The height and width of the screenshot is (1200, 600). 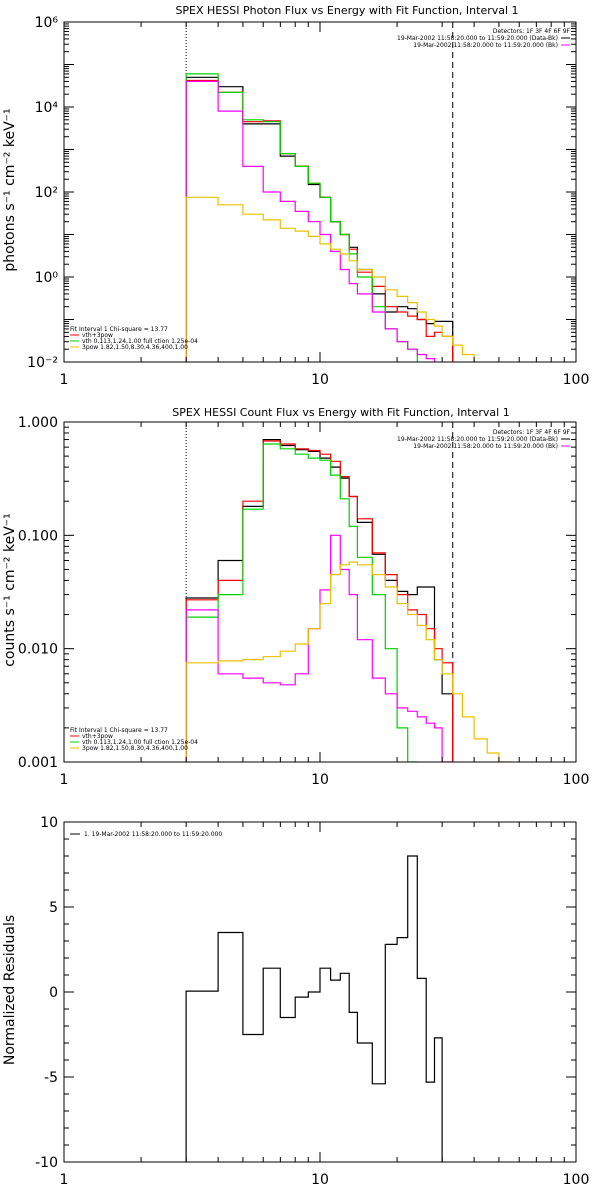 What do you see at coordinates (42, 363) in the screenshot?
I see `y-tick-label: 10⁻²` at bounding box center [42, 363].